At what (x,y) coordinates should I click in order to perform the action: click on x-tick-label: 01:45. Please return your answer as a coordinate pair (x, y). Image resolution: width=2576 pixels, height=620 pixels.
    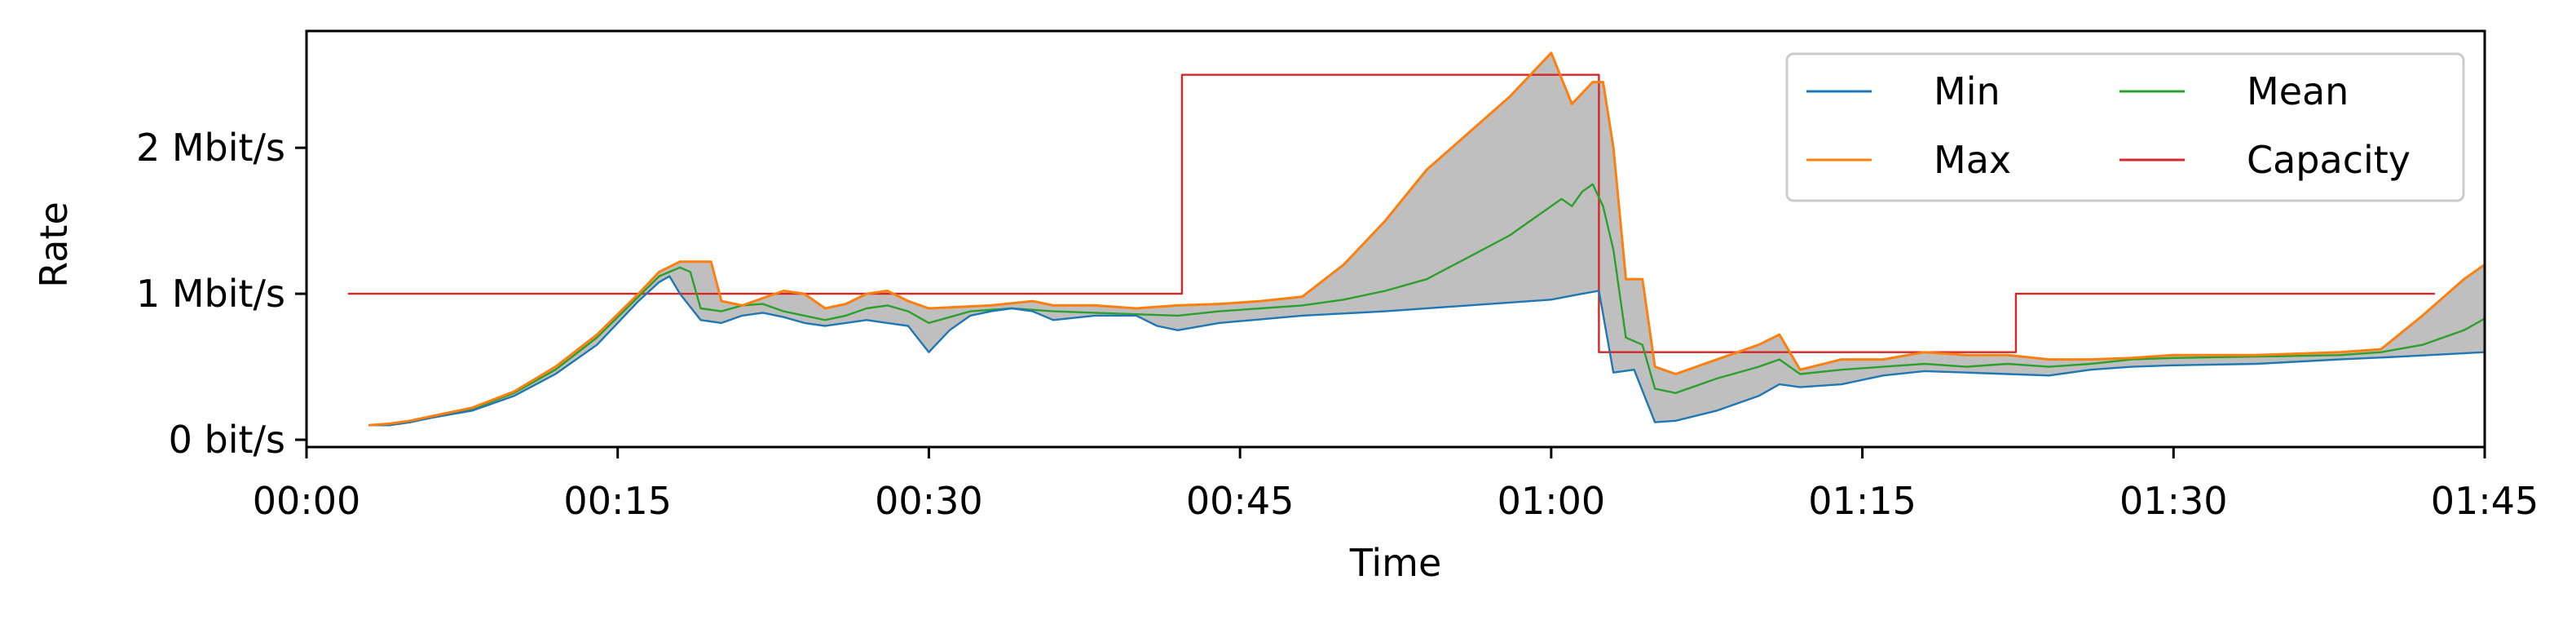
    Looking at the image, I should click on (2485, 501).